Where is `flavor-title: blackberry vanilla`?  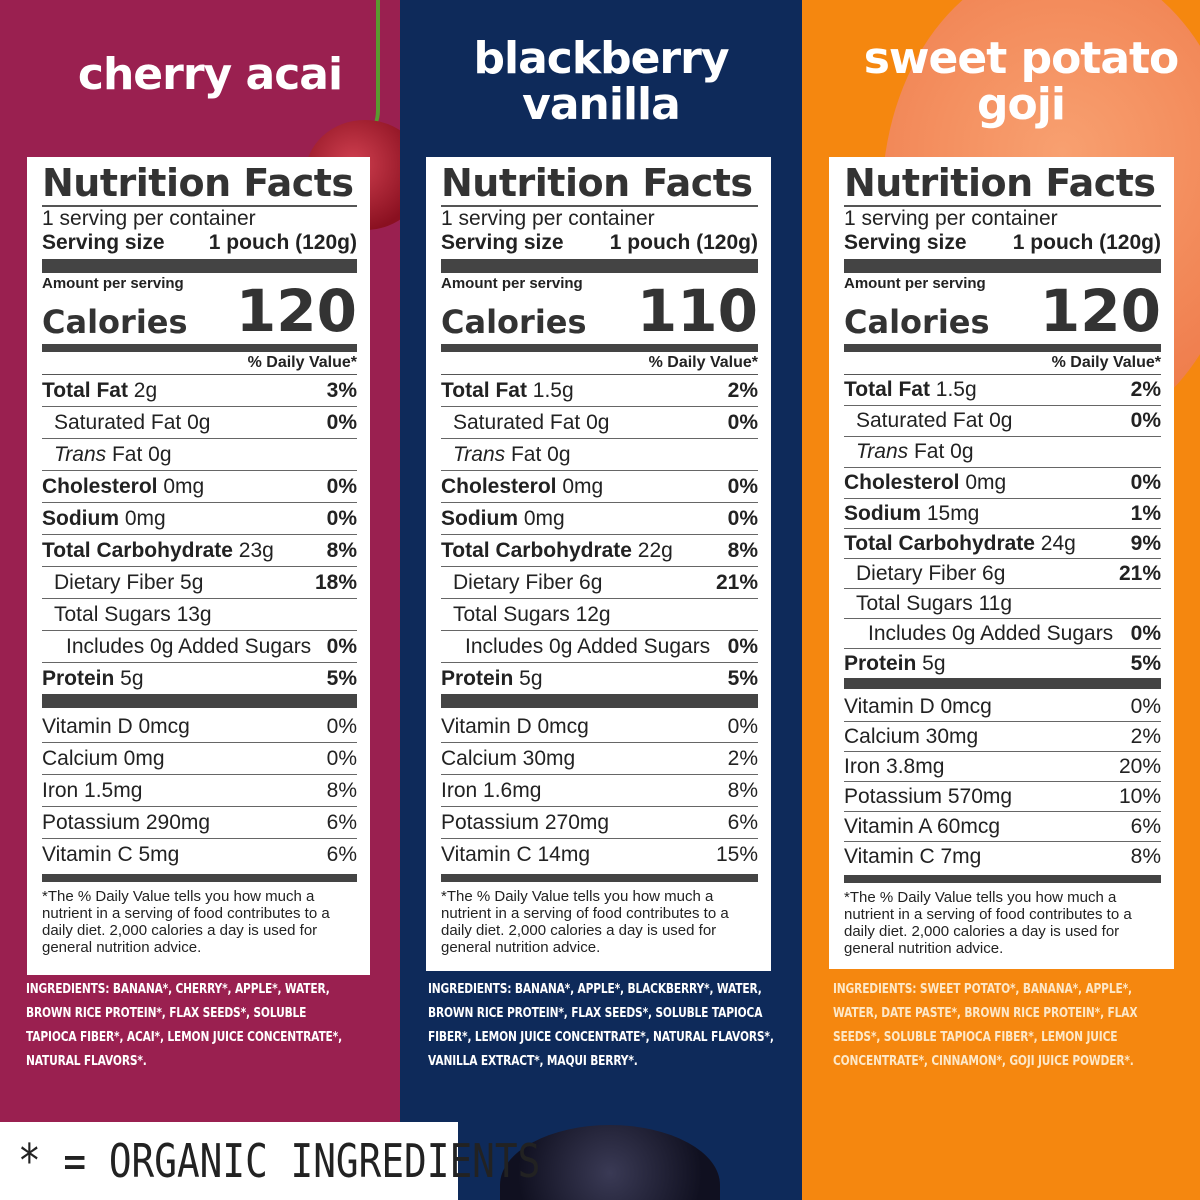
flavor-title: blackberry vanilla is located at coordinates (601, 81).